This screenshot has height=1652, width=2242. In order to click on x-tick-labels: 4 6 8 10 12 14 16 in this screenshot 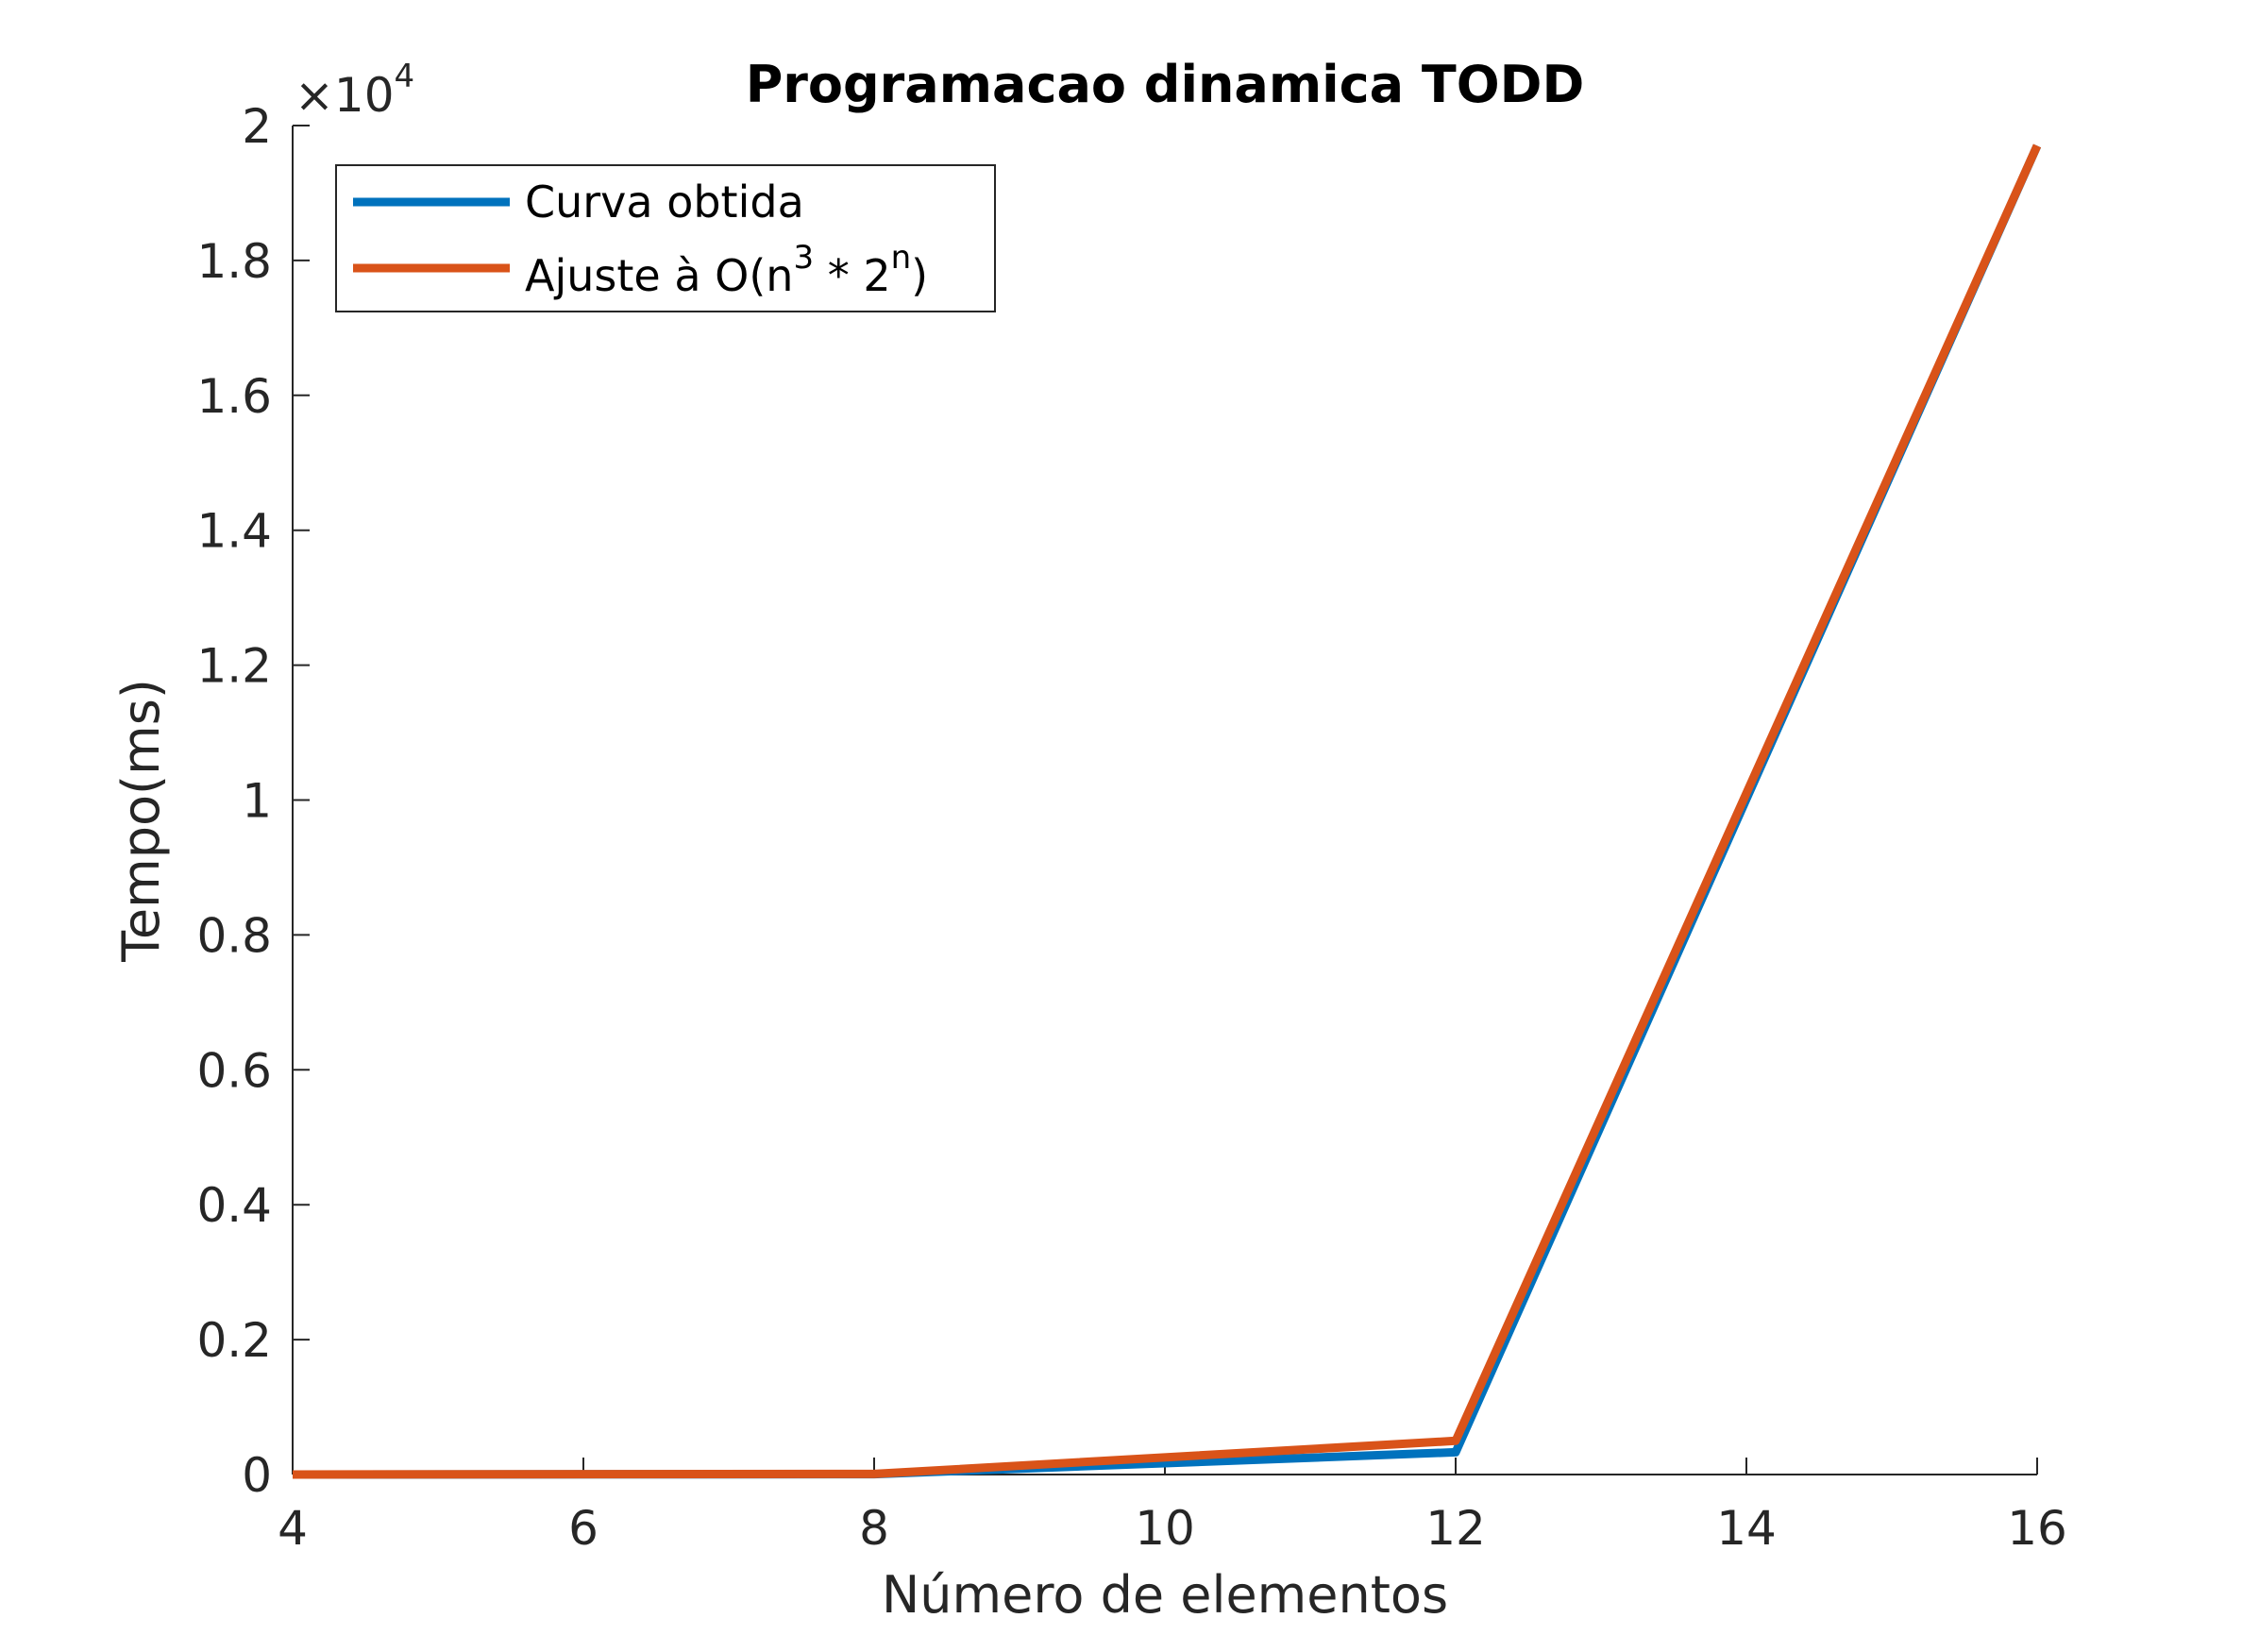, I will do `click(1172, 1528)`.